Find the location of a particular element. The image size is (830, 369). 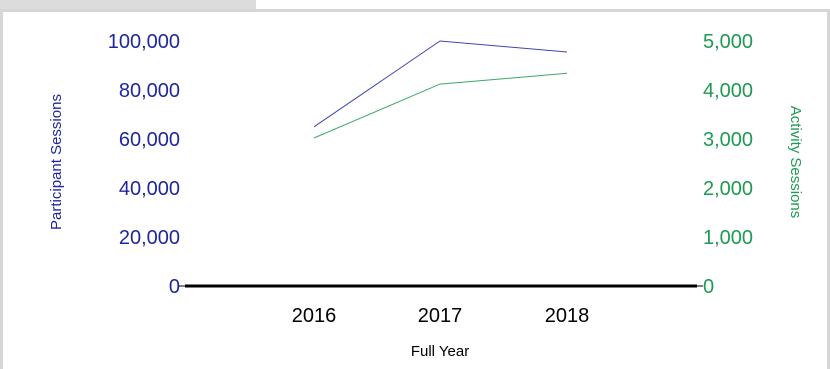

right-tick-label: 3,000 is located at coordinates (728, 140).